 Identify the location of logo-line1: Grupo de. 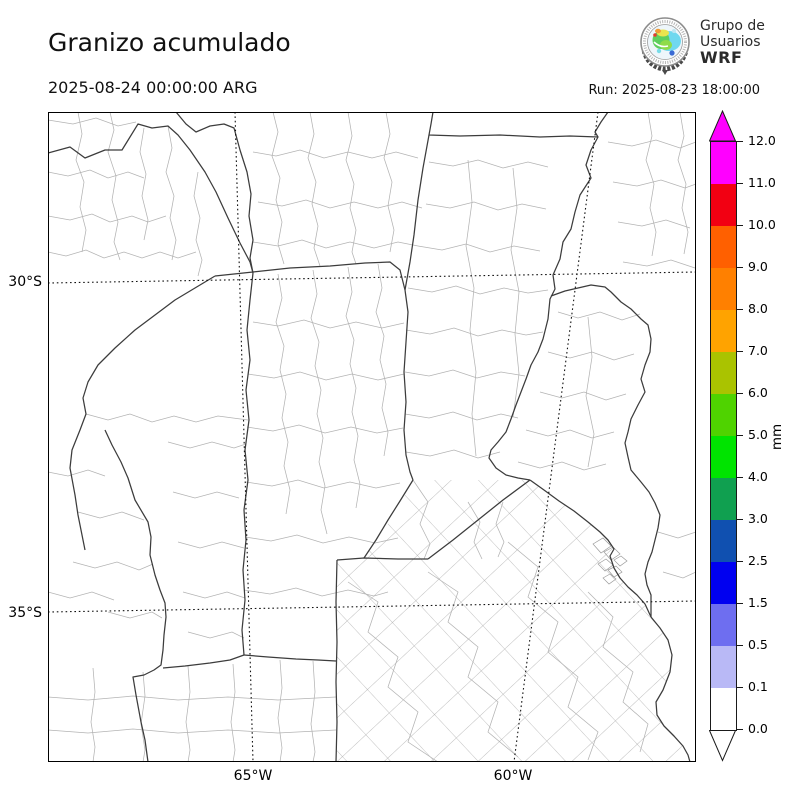
(732, 26).